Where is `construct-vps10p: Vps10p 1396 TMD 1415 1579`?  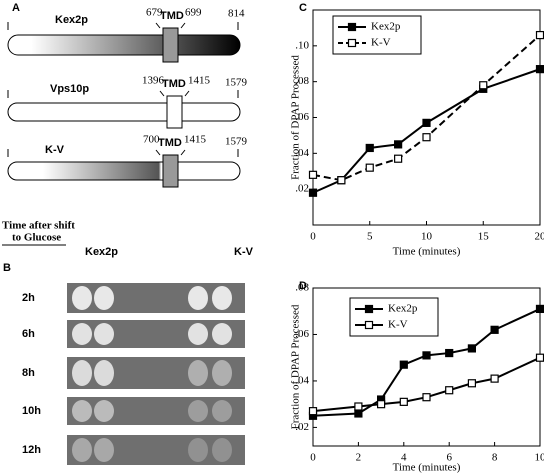
construct-vps10p: Vps10p 1396 TMD 1415 1579 is located at coordinates (127, 102).